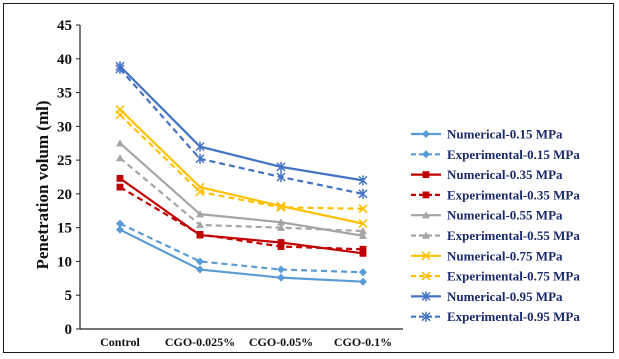 This screenshot has height=359, width=619. I want to click on y-tick-label: 15, so click(64, 229).